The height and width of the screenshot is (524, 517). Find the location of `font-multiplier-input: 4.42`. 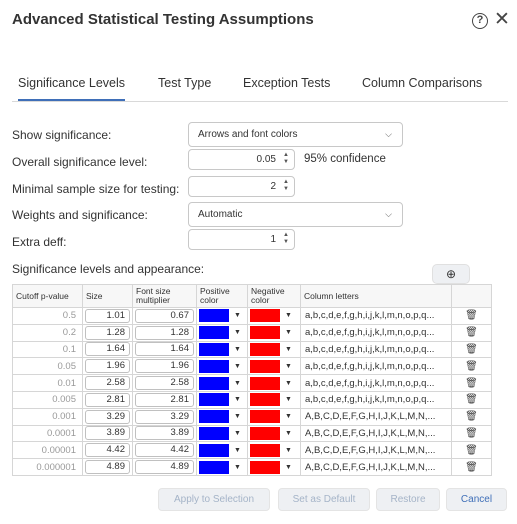

font-multiplier-input: 4.42 is located at coordinates (164, 450).